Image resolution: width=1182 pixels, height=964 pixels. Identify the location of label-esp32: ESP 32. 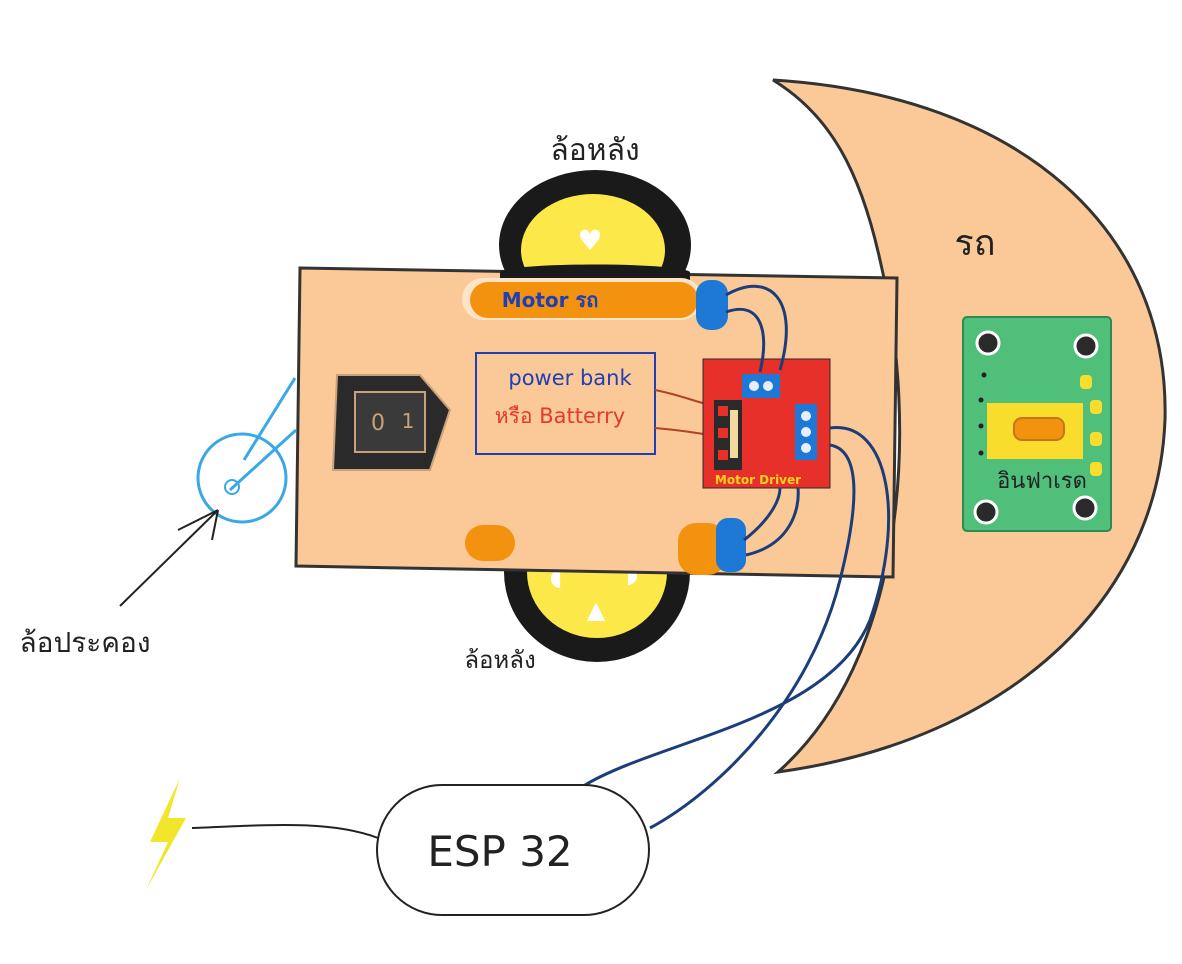
(499, 851).